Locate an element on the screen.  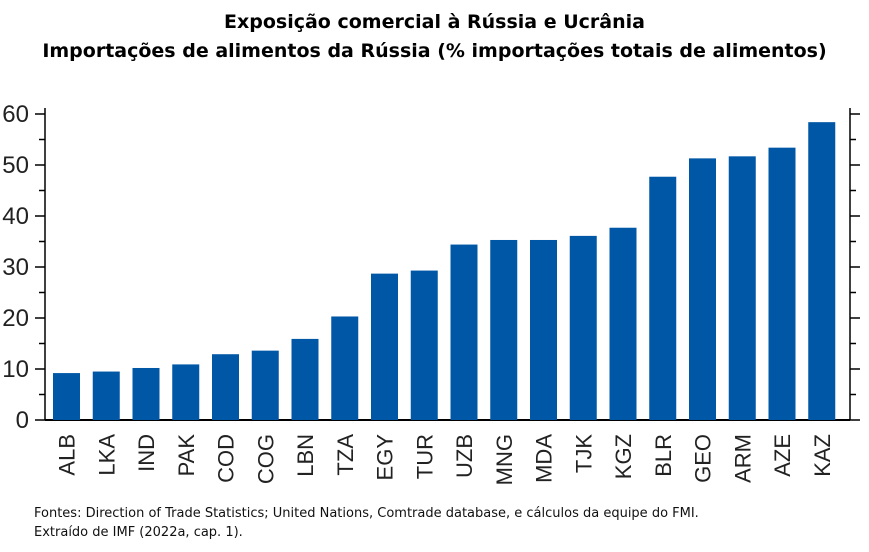
y-tick-label: 0 is located at coordinates (22, 420).